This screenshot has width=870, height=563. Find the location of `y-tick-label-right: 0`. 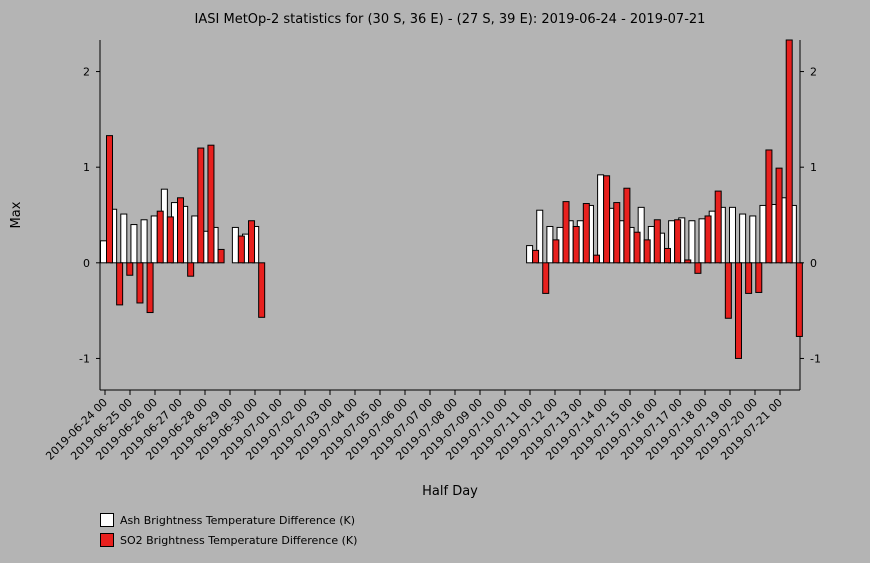

y-tick-label-right: 0 is located at coordinates (813, 263).